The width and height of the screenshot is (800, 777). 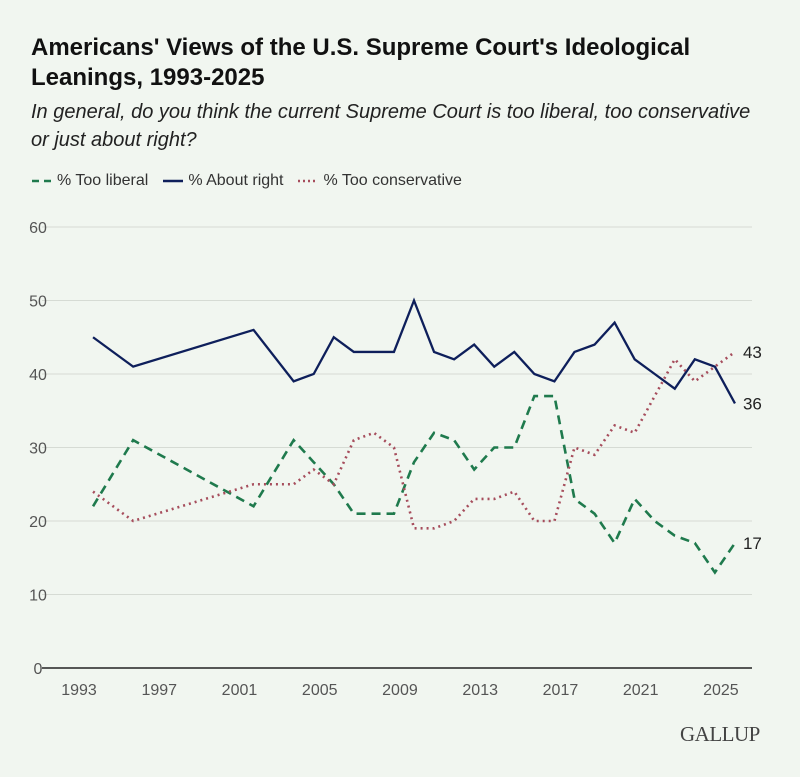 I want to click on legend-item-too-conservative: % Too conservative, so click(x=379, y=181).